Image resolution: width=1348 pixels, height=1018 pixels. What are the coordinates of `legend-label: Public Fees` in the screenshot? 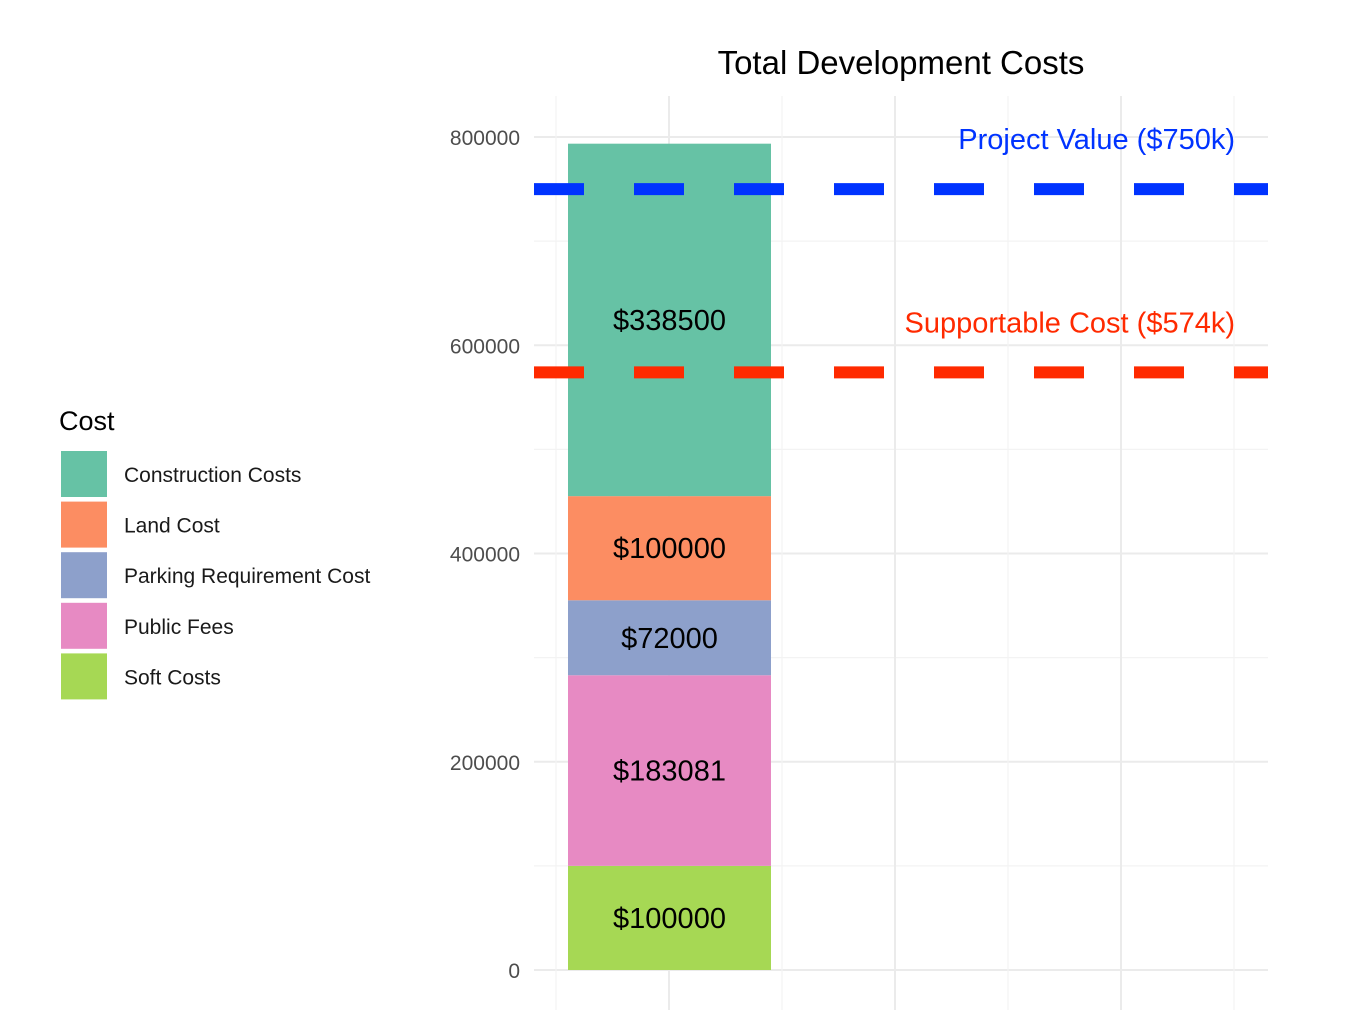 It's located at (179, 627).